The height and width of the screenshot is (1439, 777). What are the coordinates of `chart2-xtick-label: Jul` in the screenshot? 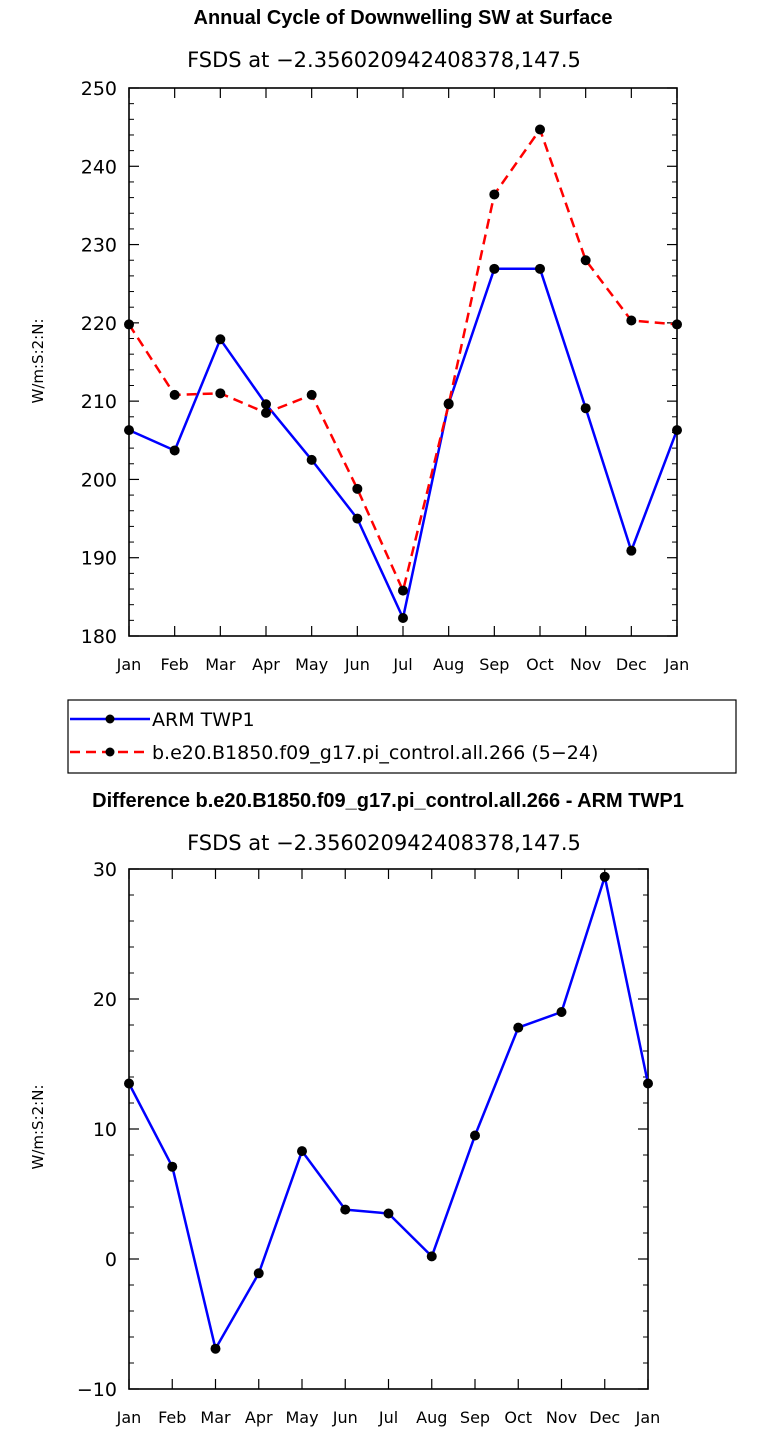 It's located at (388, 1417).